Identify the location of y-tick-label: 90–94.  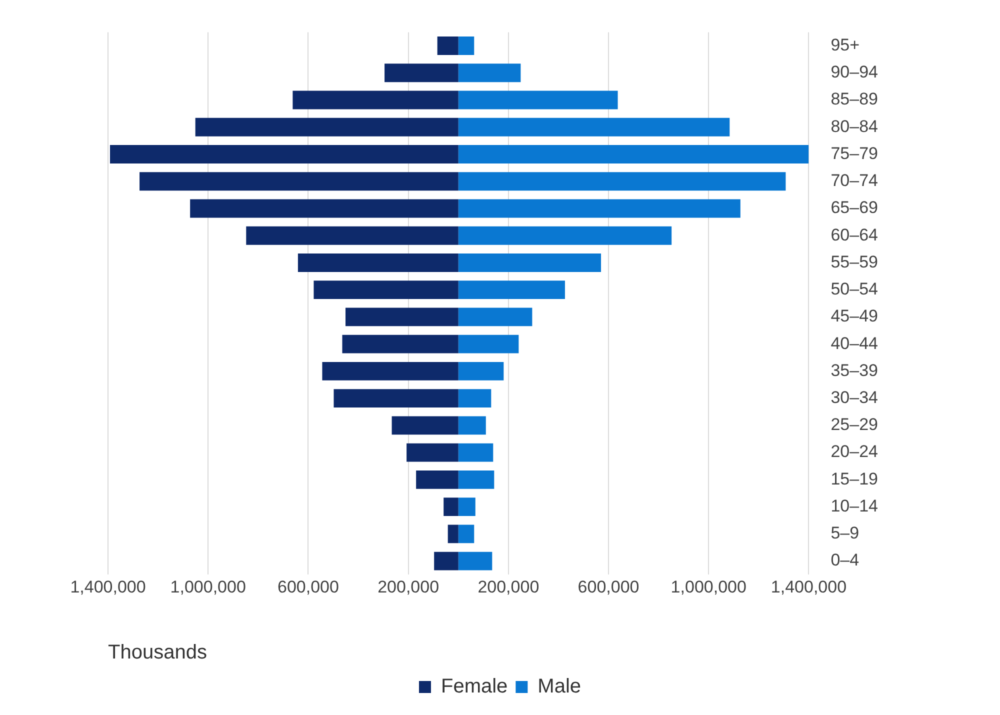
(854, 72).